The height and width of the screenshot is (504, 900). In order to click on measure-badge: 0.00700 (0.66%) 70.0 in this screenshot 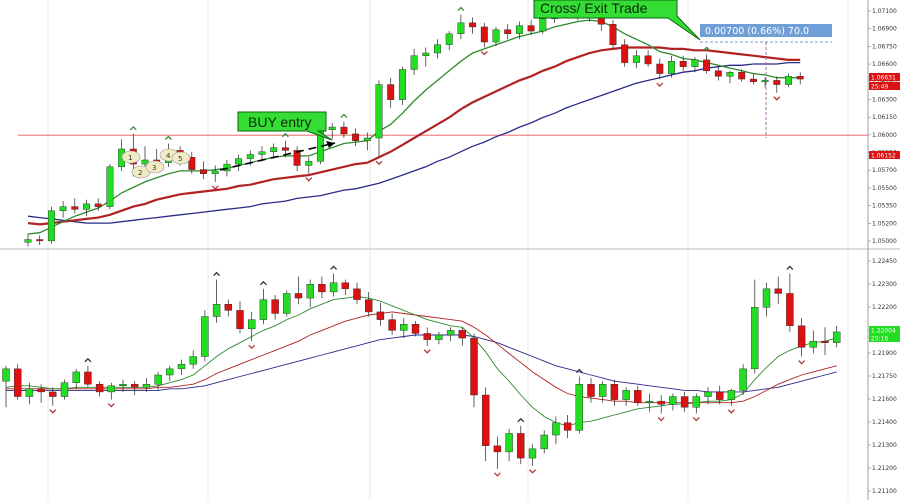, I will do `click(766, 30)`.